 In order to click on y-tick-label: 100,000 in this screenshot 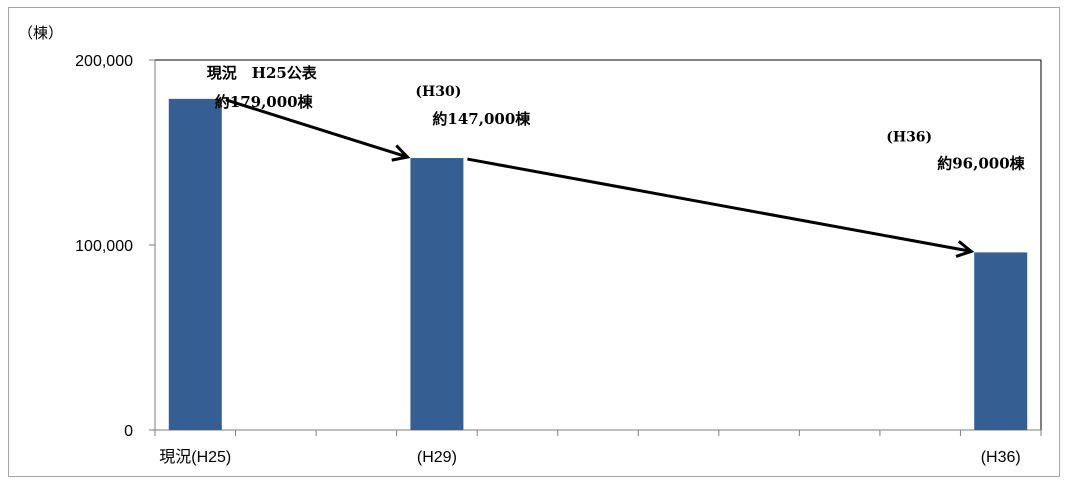, I will do `click(104, 246)`.